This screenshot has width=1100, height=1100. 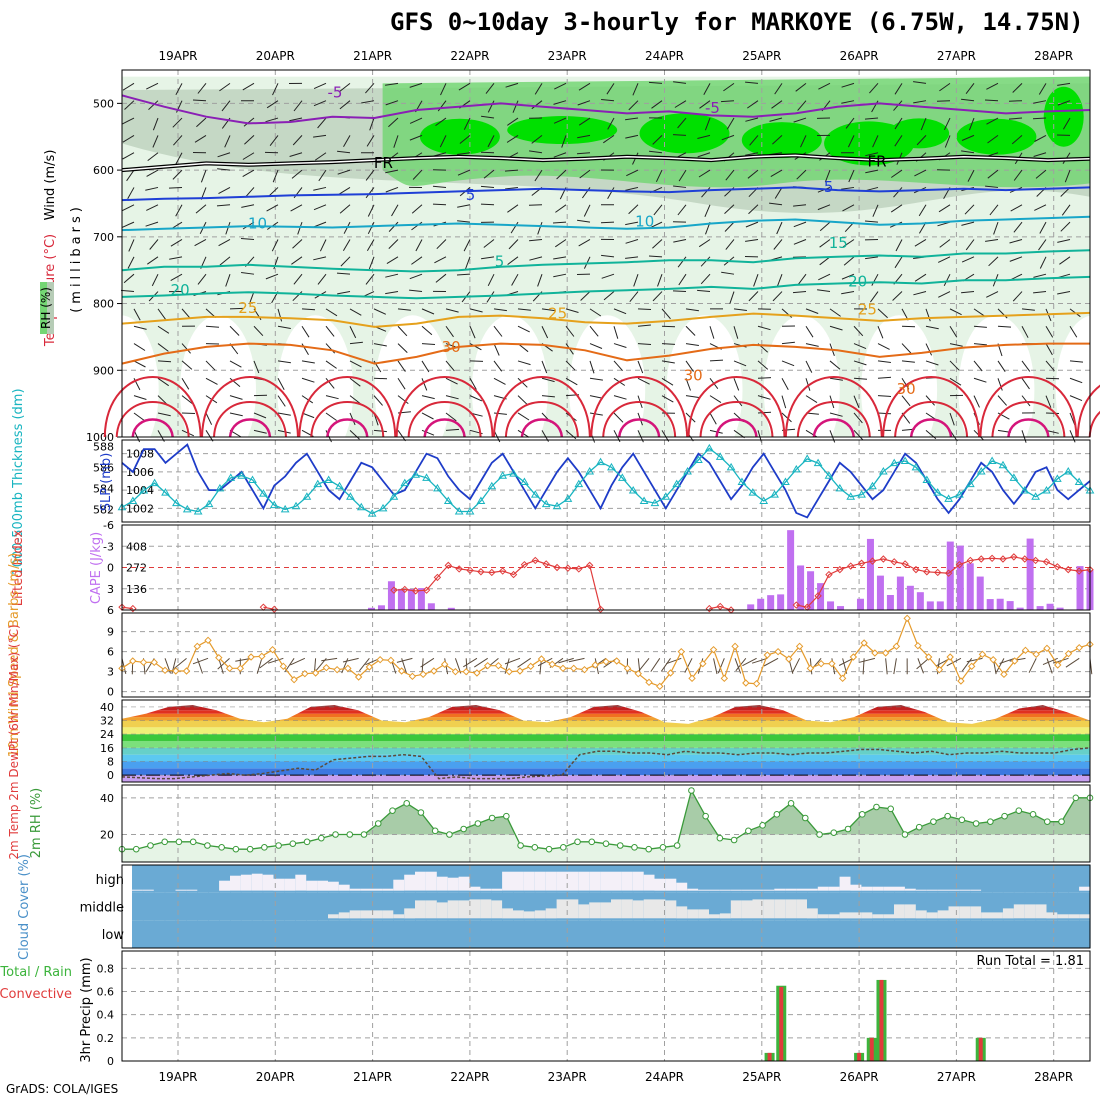 What do you see at coordinates (100, 437) in the screenshot?
I see `pressure-tick-label: 1000` at bounding box center [100, 437].